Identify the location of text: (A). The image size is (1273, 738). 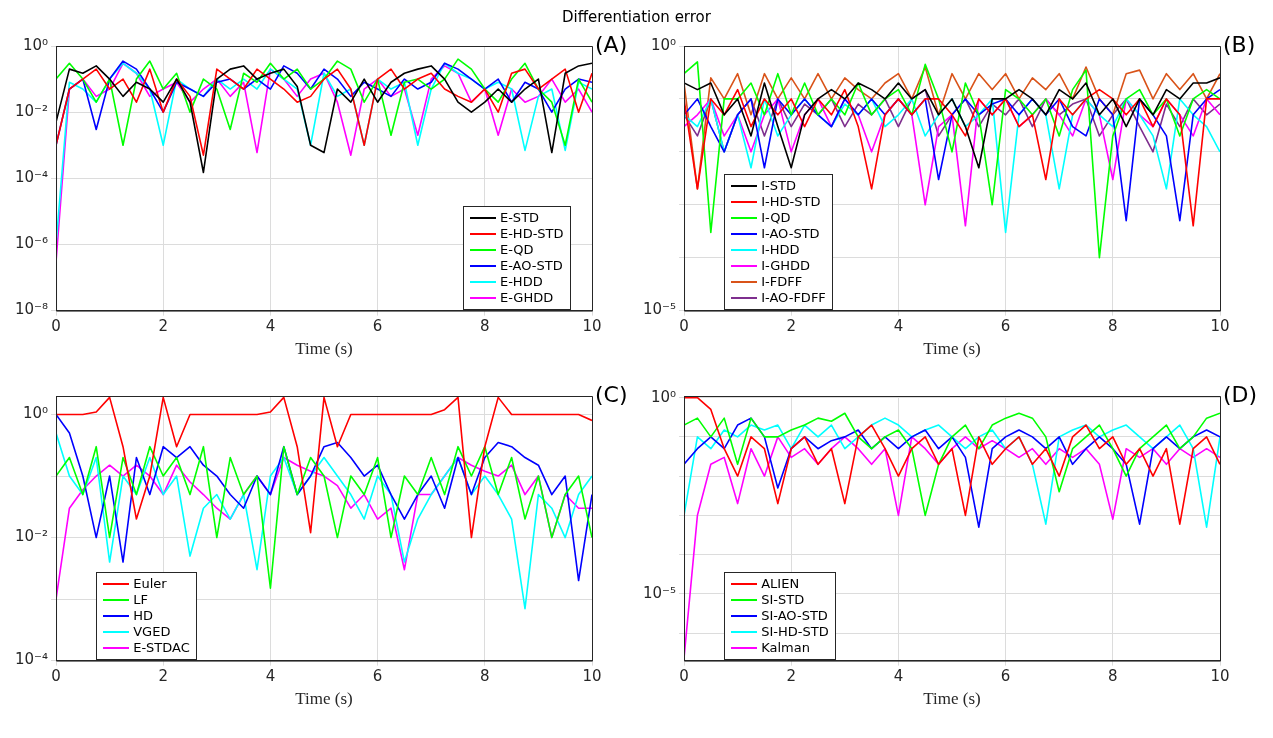
(611, 44).